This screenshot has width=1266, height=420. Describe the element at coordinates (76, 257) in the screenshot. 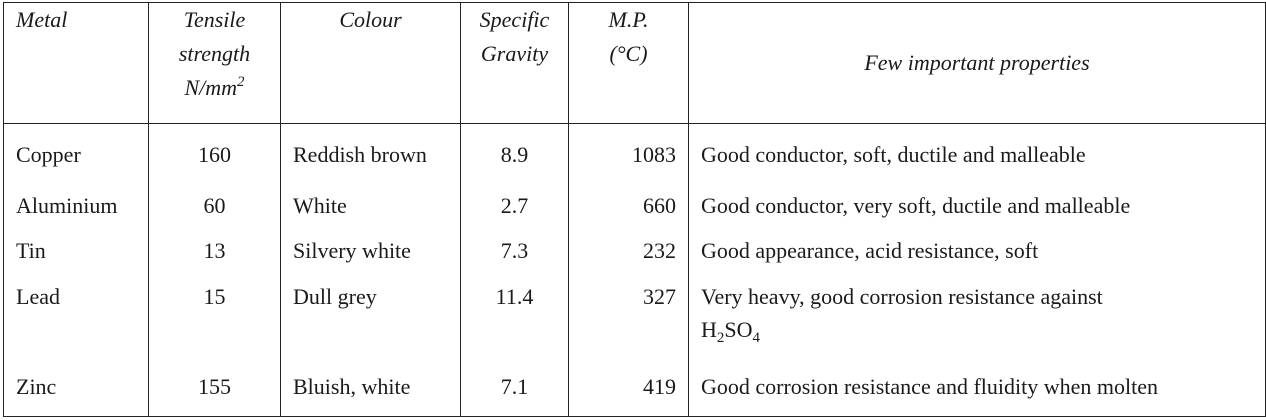

I see `cell-metal: Tin` at that location.